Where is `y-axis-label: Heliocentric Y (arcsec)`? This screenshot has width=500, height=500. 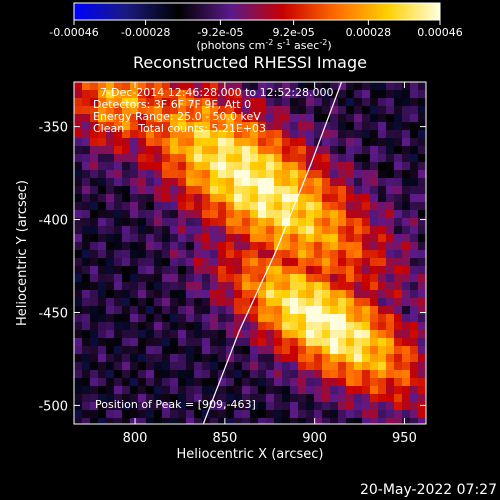 y-axis-label: Heliocentric Y (arcsec) is located at coordinates (22, 253).